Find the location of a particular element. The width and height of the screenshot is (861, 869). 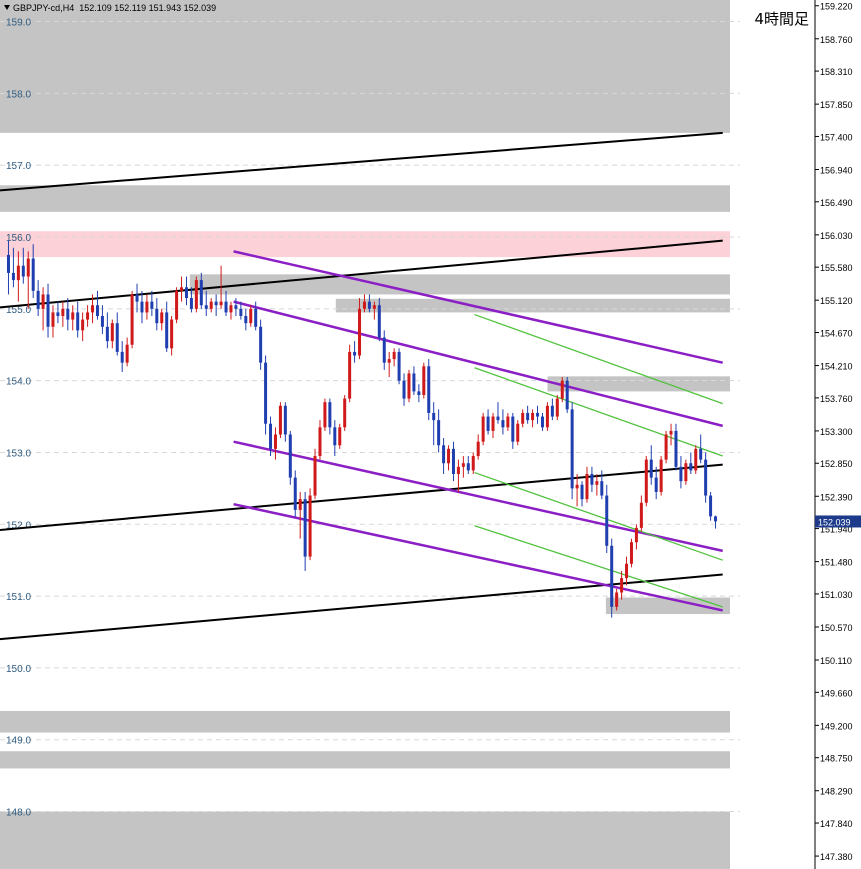

tick-label: 148.290 is located at coordinates (836, 792).